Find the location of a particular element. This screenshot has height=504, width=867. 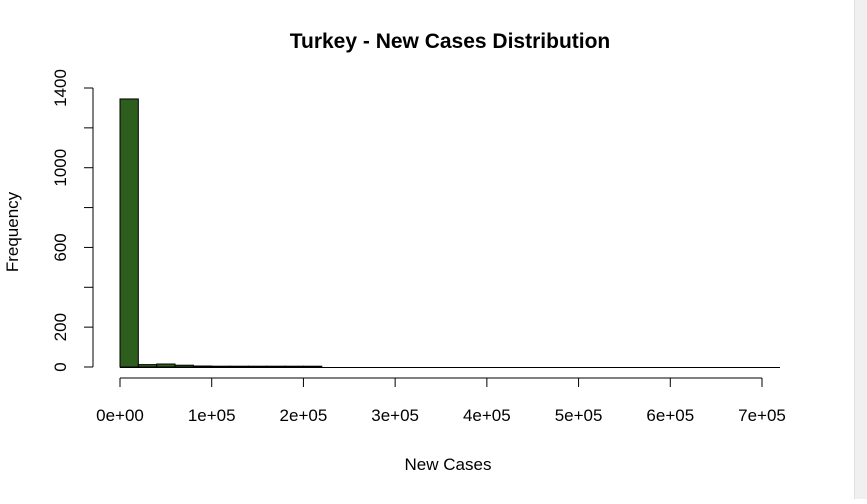

x-tick-label: 7e+05 is located at coordinates (762, 415).